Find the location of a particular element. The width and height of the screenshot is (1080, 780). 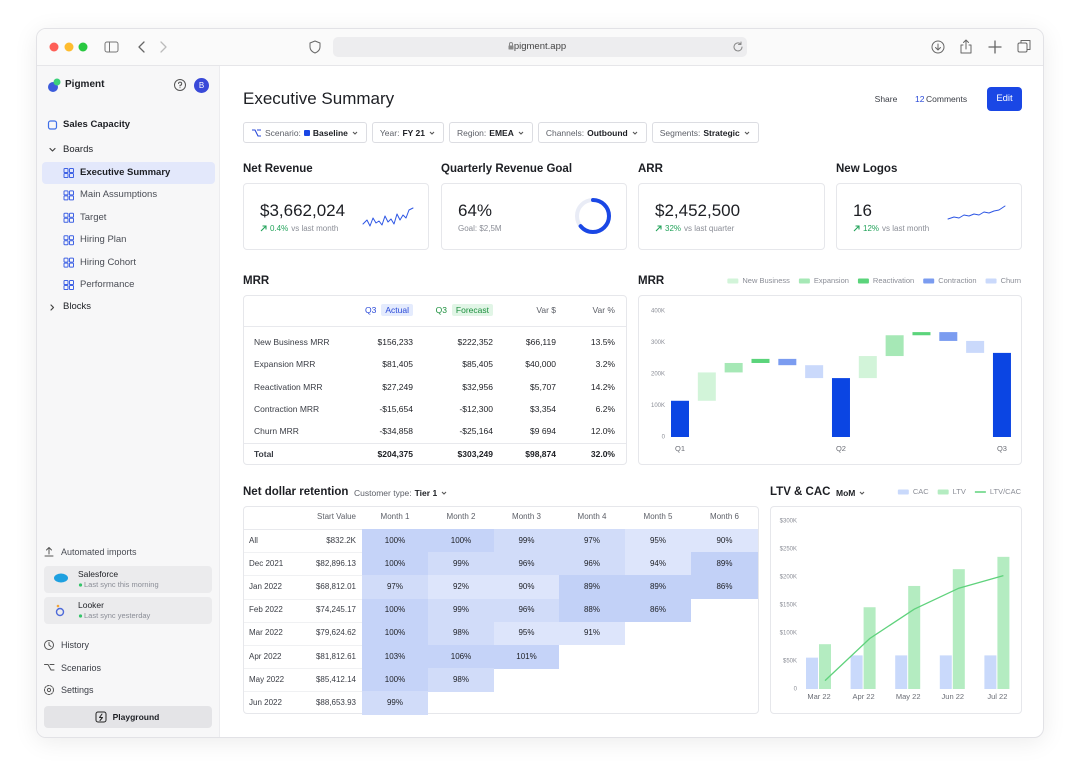

period-dropdown: MoM is located at coordinates (851, 493).